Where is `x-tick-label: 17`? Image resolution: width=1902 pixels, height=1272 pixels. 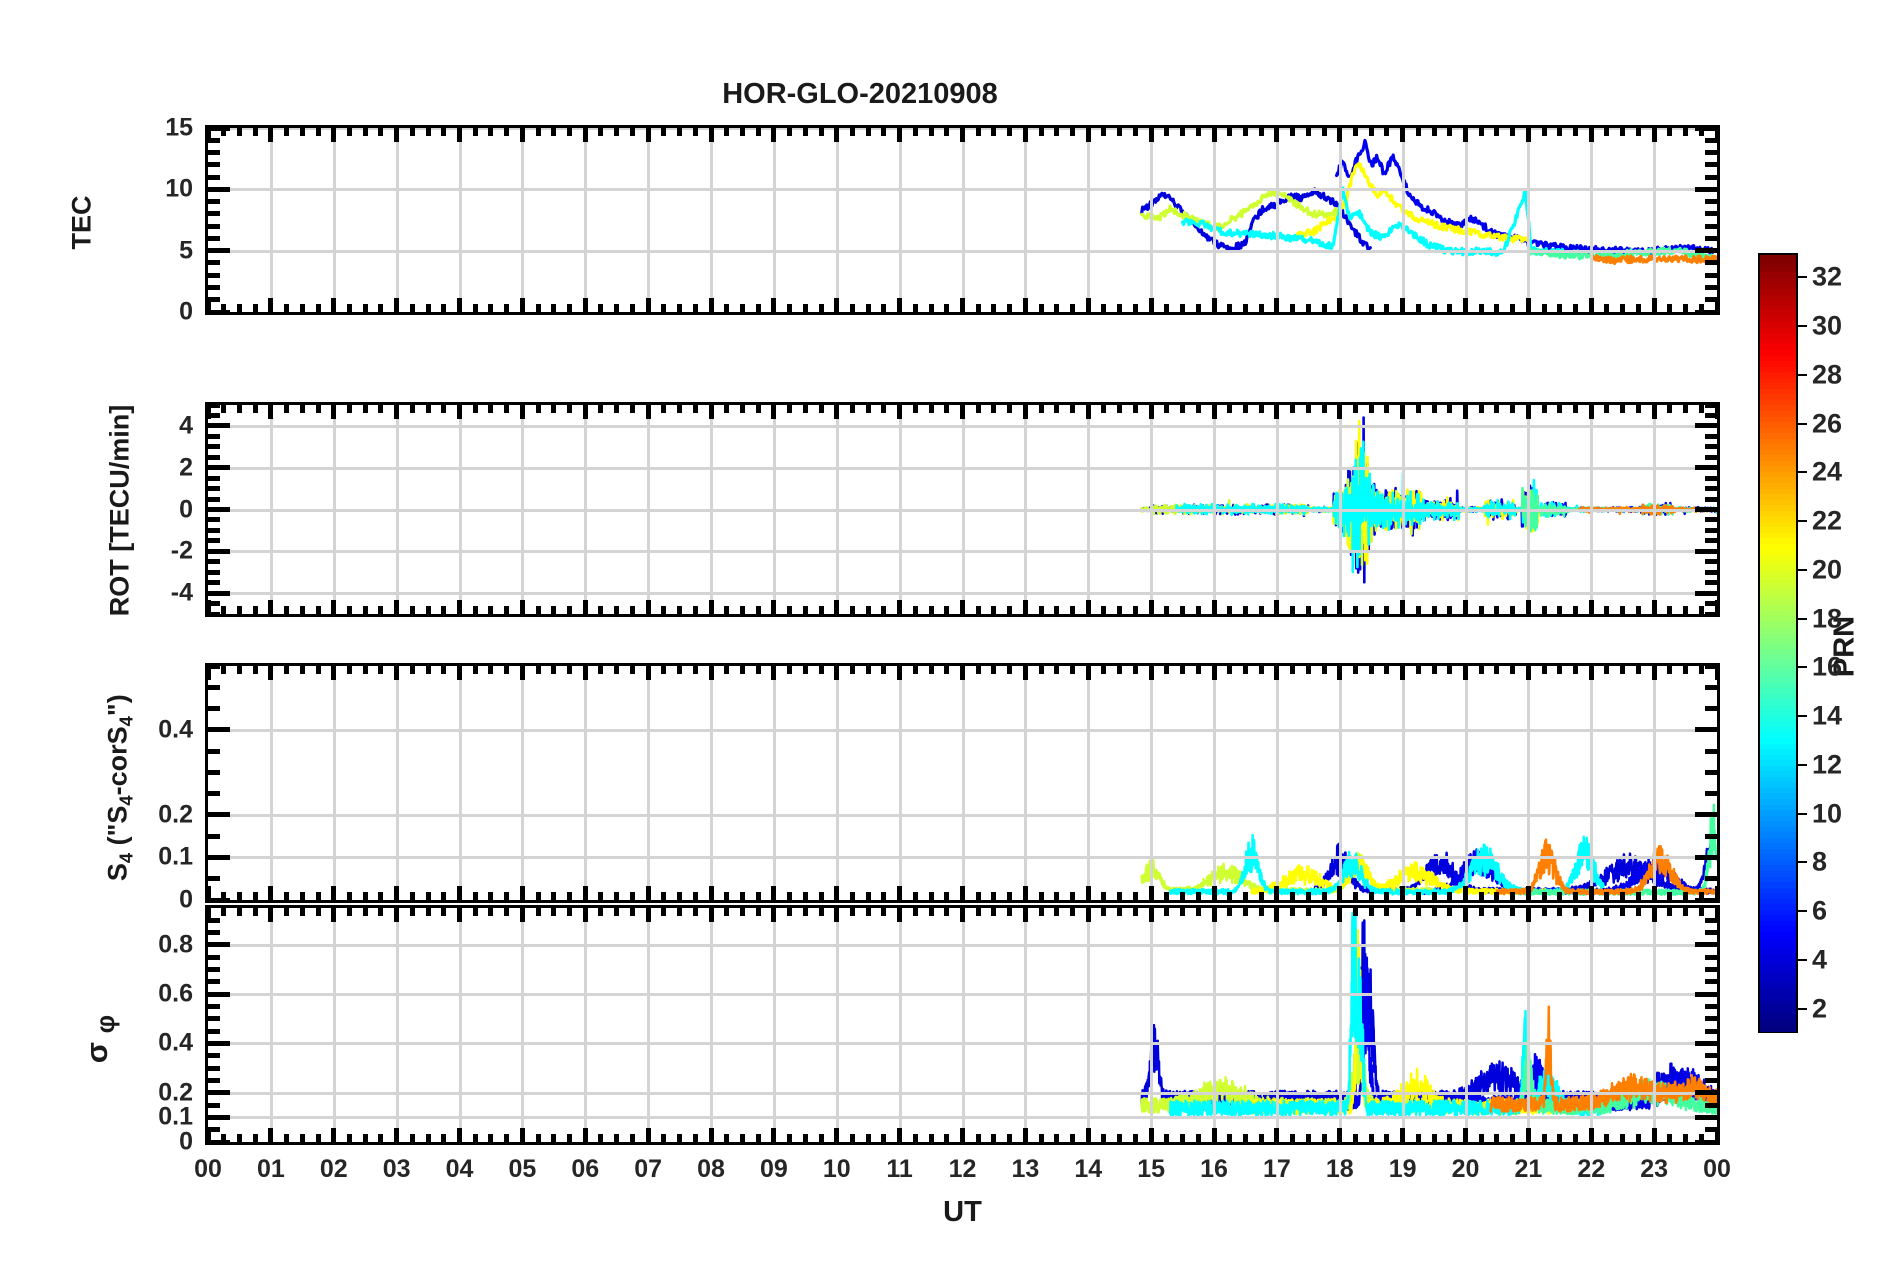
x-tick-label: 17 is located at coordinates (1276, 1169).